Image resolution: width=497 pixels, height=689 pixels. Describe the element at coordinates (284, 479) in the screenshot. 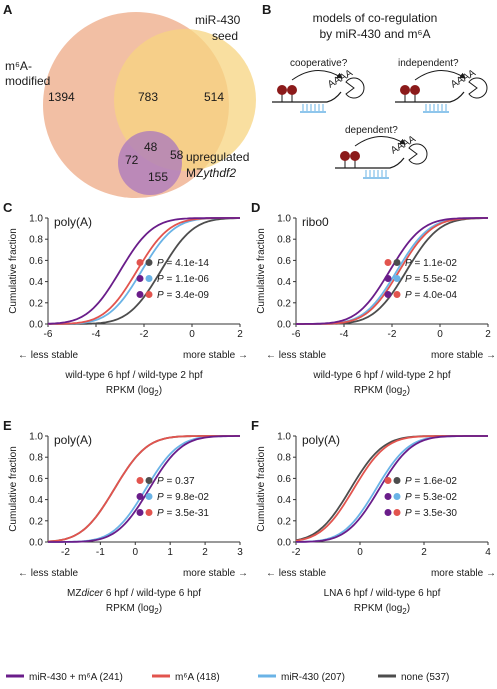

I see `panel-f-ytick-label: 0.6` at that location.